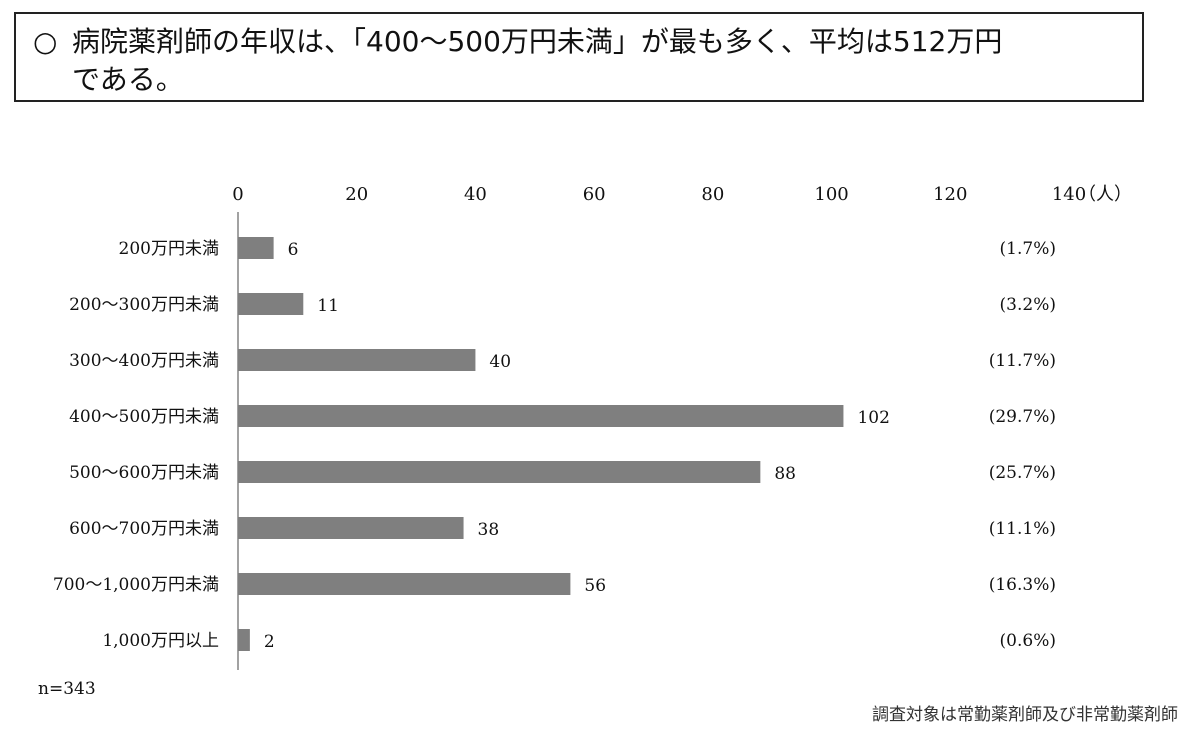 The height and width of the screenshot is (732, 1200). Describe the element at coordinates (1022, 585) in the screenshot. I see `percent-label: (16.3%)` at that location.